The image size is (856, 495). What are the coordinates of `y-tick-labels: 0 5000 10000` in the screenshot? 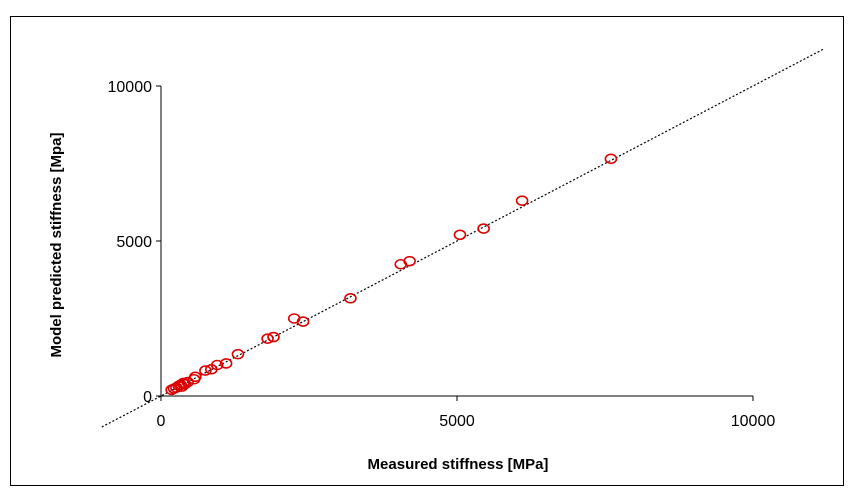 It's located at (130, 242).